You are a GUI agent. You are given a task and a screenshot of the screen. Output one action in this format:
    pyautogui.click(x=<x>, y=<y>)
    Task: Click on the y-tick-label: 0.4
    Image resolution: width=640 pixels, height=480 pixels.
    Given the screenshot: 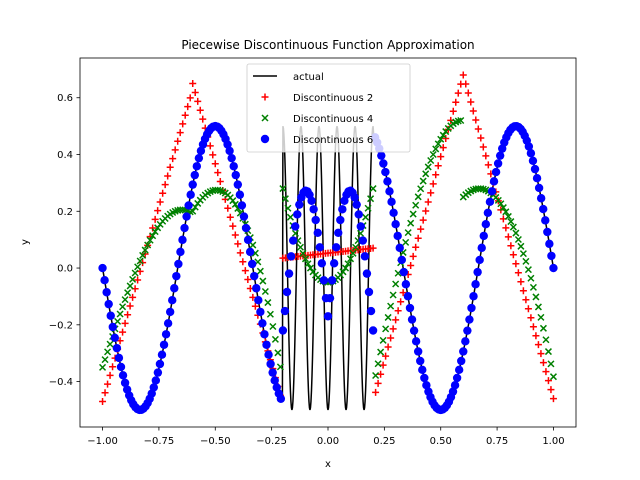 What is the action you would take?
    pyautogui.click(x=65, y=155)
    